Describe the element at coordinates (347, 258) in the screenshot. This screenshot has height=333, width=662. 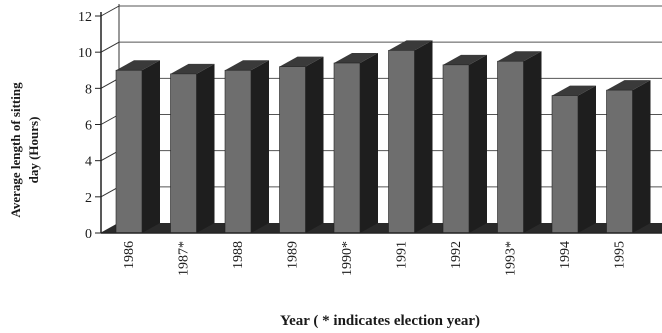
I see `x-tick-label: 1990*` at that location.